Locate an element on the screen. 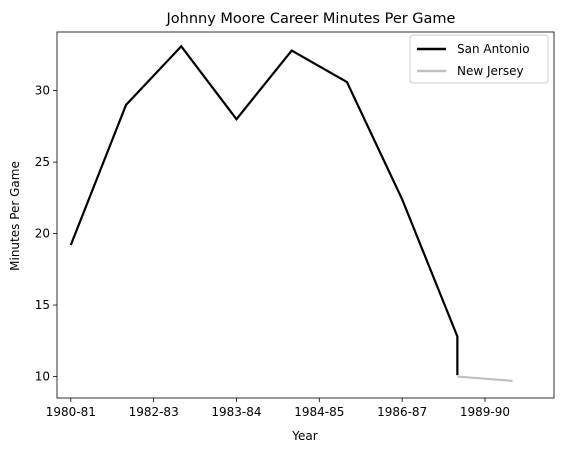 The width and height of the screenshot is (566, 453). x-tick-label: 1983-84 is located at coordinates (236, 412).